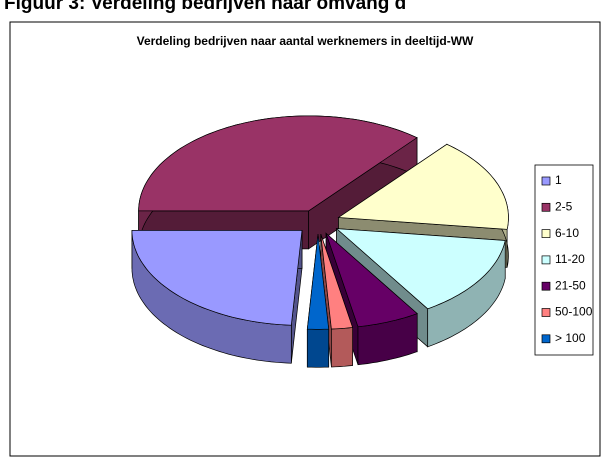 This screenshot has width=612, height=462. I want to click on legend-label: 6-10, so click(567, 233).